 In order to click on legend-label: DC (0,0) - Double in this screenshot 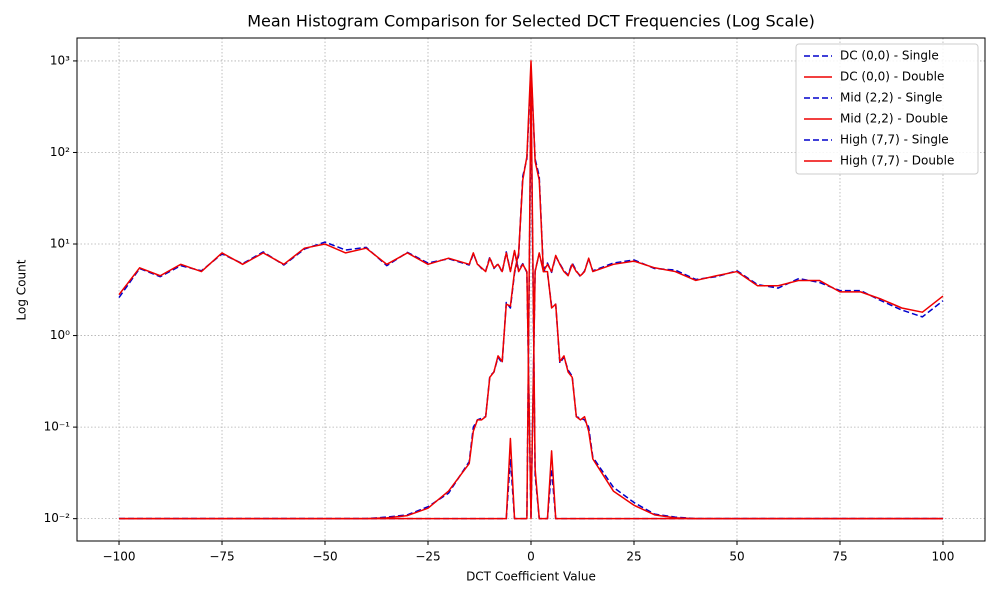, I will do `click(892, 77)`.